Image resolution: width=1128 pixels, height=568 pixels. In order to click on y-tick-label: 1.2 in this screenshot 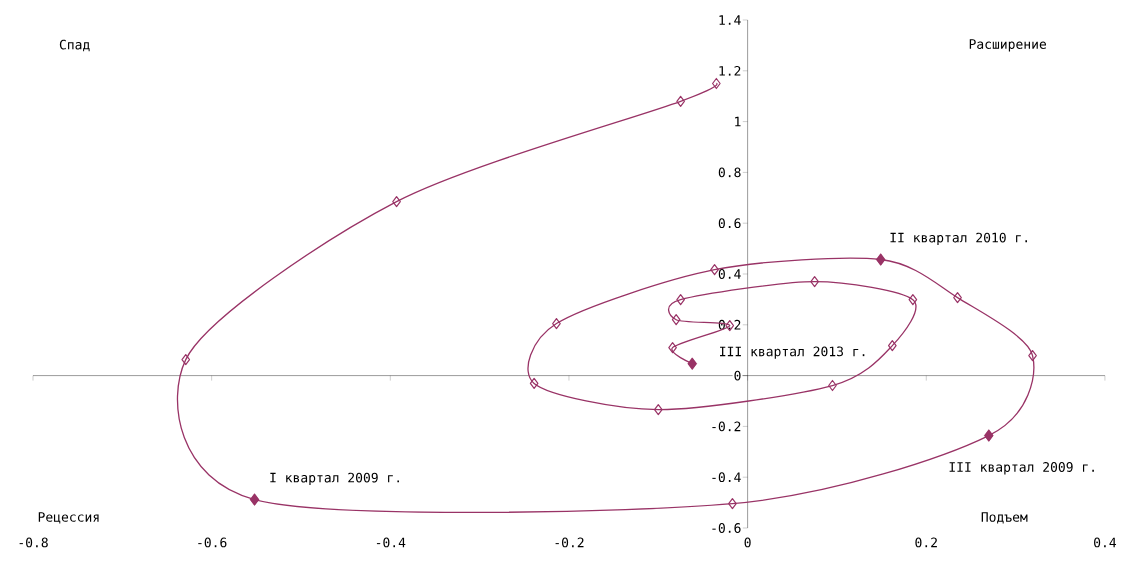, I will do `click(730, 70)`.